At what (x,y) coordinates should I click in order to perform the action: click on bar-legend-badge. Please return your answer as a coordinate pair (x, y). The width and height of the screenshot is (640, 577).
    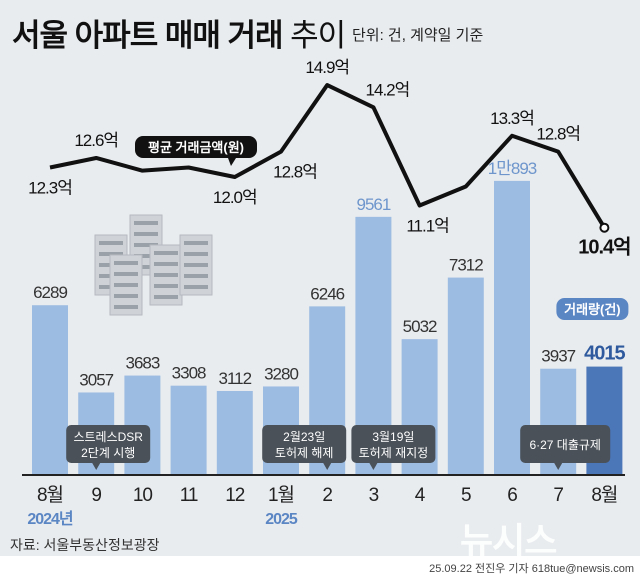
    Looking at the image, I should click on (592, 309).